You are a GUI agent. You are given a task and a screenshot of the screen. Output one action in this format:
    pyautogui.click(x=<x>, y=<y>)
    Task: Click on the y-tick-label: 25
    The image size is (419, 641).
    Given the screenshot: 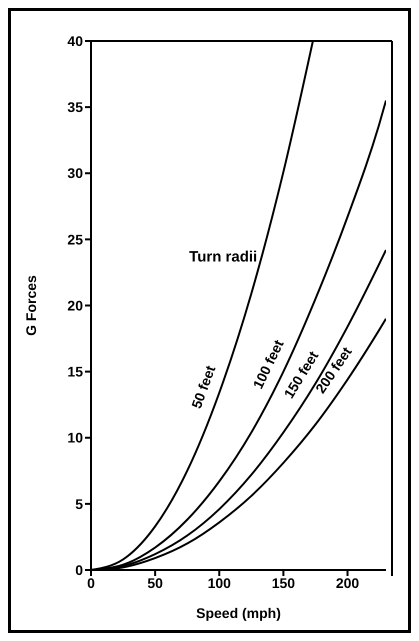 What is the action you would take?
    pyautogui.click(x=75, y=239)
    